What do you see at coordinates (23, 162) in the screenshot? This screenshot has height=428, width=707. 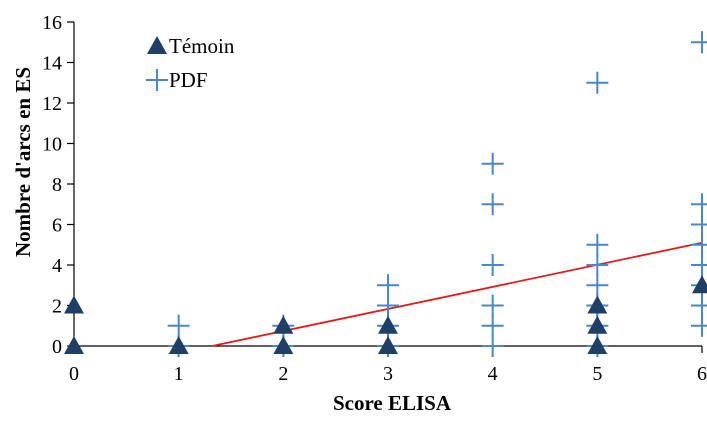 I see `y-axis-title: Nombre d'arcs en ES` at bounding box center [23, 162].